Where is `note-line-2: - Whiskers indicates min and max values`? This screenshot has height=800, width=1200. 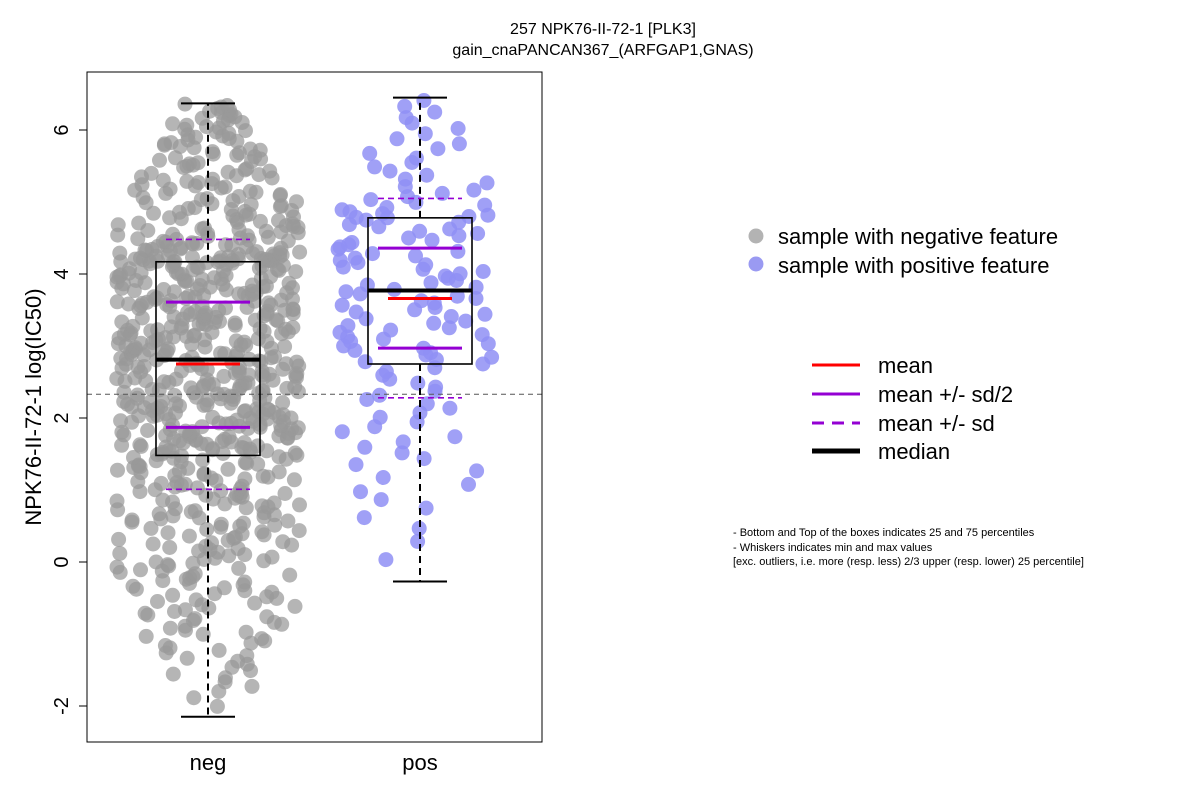
note-line-2: - Whiskers indicates min and max values is located at coordinates (833, 548).